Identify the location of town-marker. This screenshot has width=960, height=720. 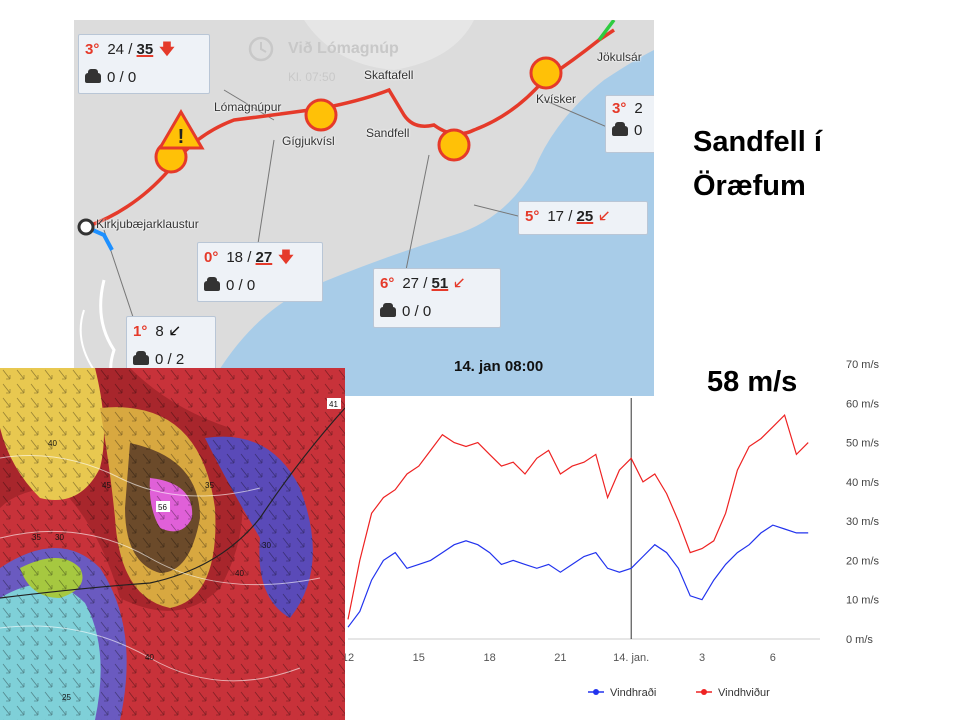
(86, 227).